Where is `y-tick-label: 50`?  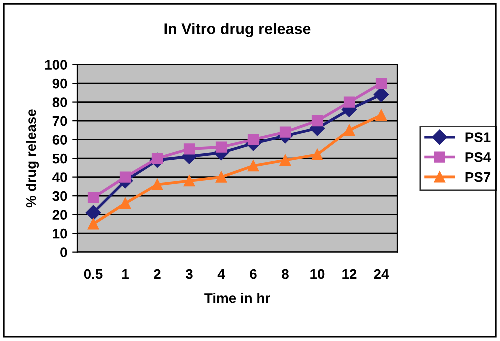
y-tick-label: 50 is located at coordinates (60, 159).